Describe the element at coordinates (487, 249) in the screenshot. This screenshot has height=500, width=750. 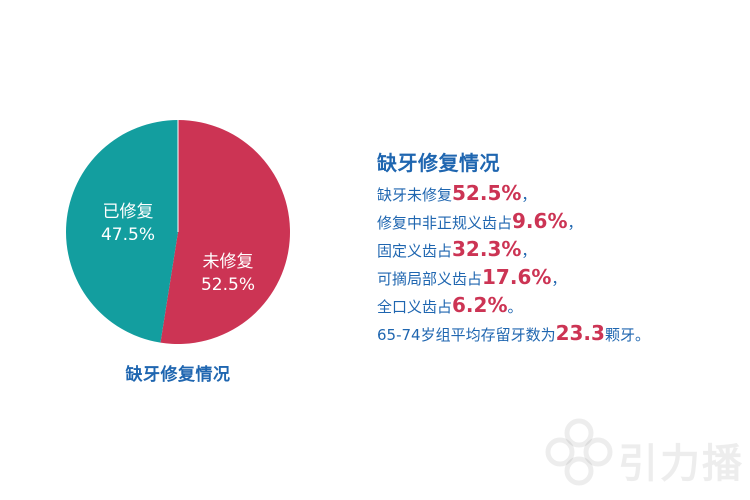
I see `info-line-number: 32.3%` at that location.